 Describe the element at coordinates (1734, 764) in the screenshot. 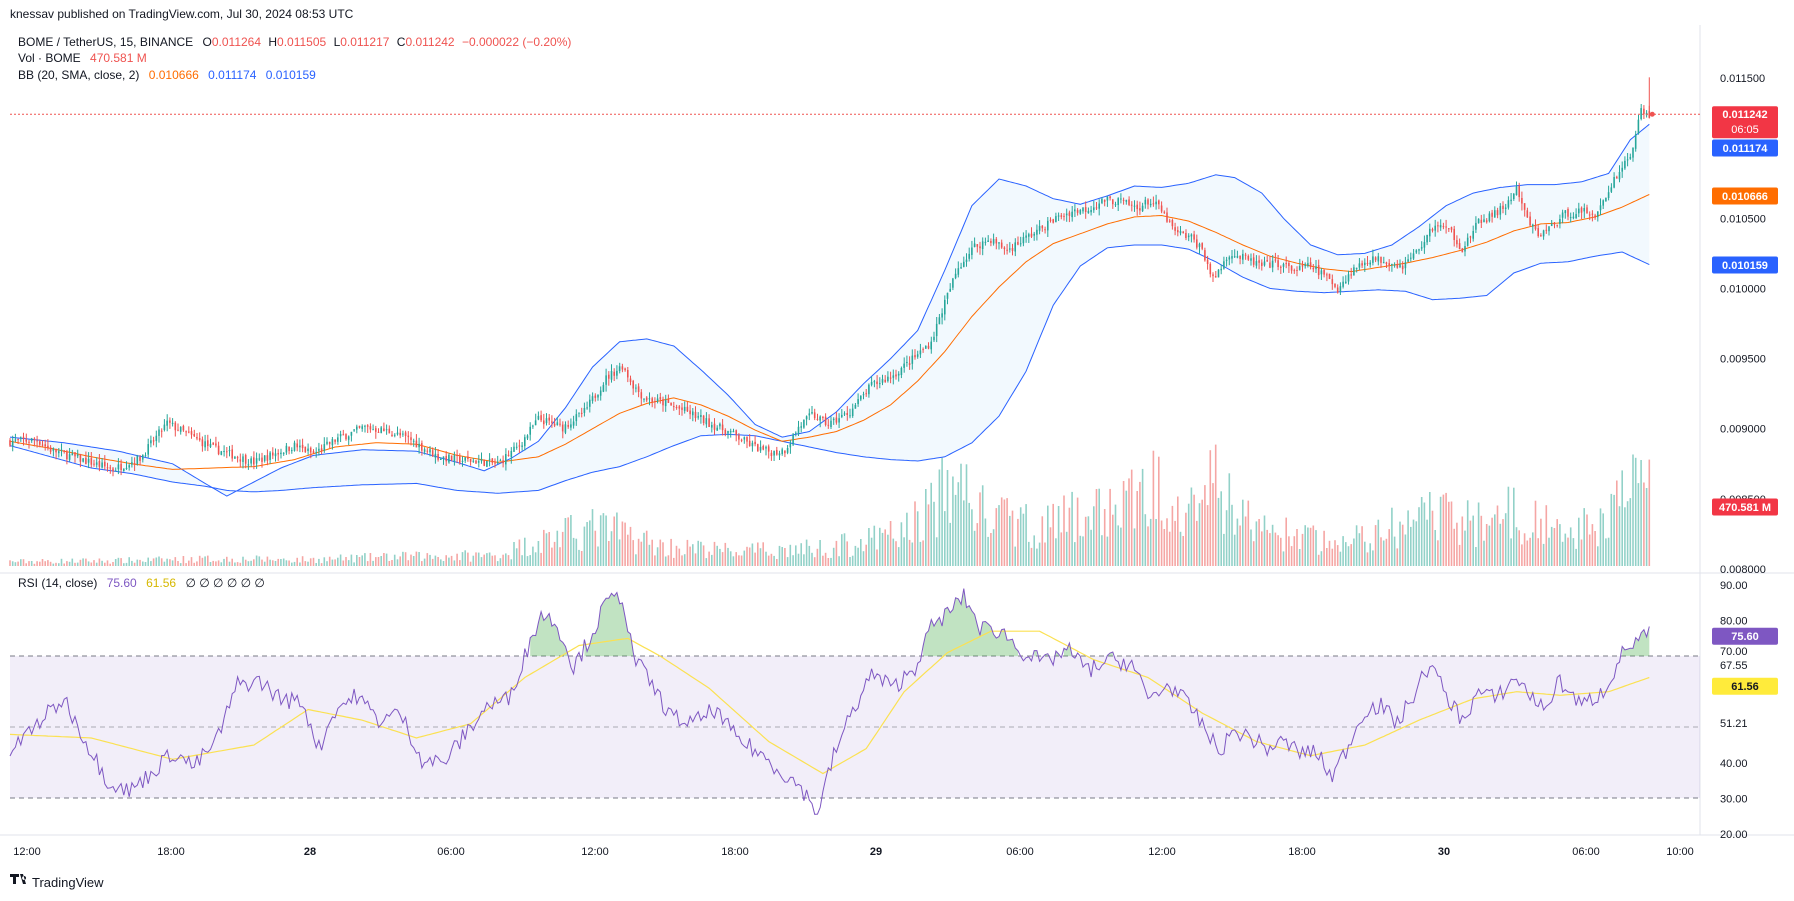

I see `rsi-tick-label: 40.00` at that location.